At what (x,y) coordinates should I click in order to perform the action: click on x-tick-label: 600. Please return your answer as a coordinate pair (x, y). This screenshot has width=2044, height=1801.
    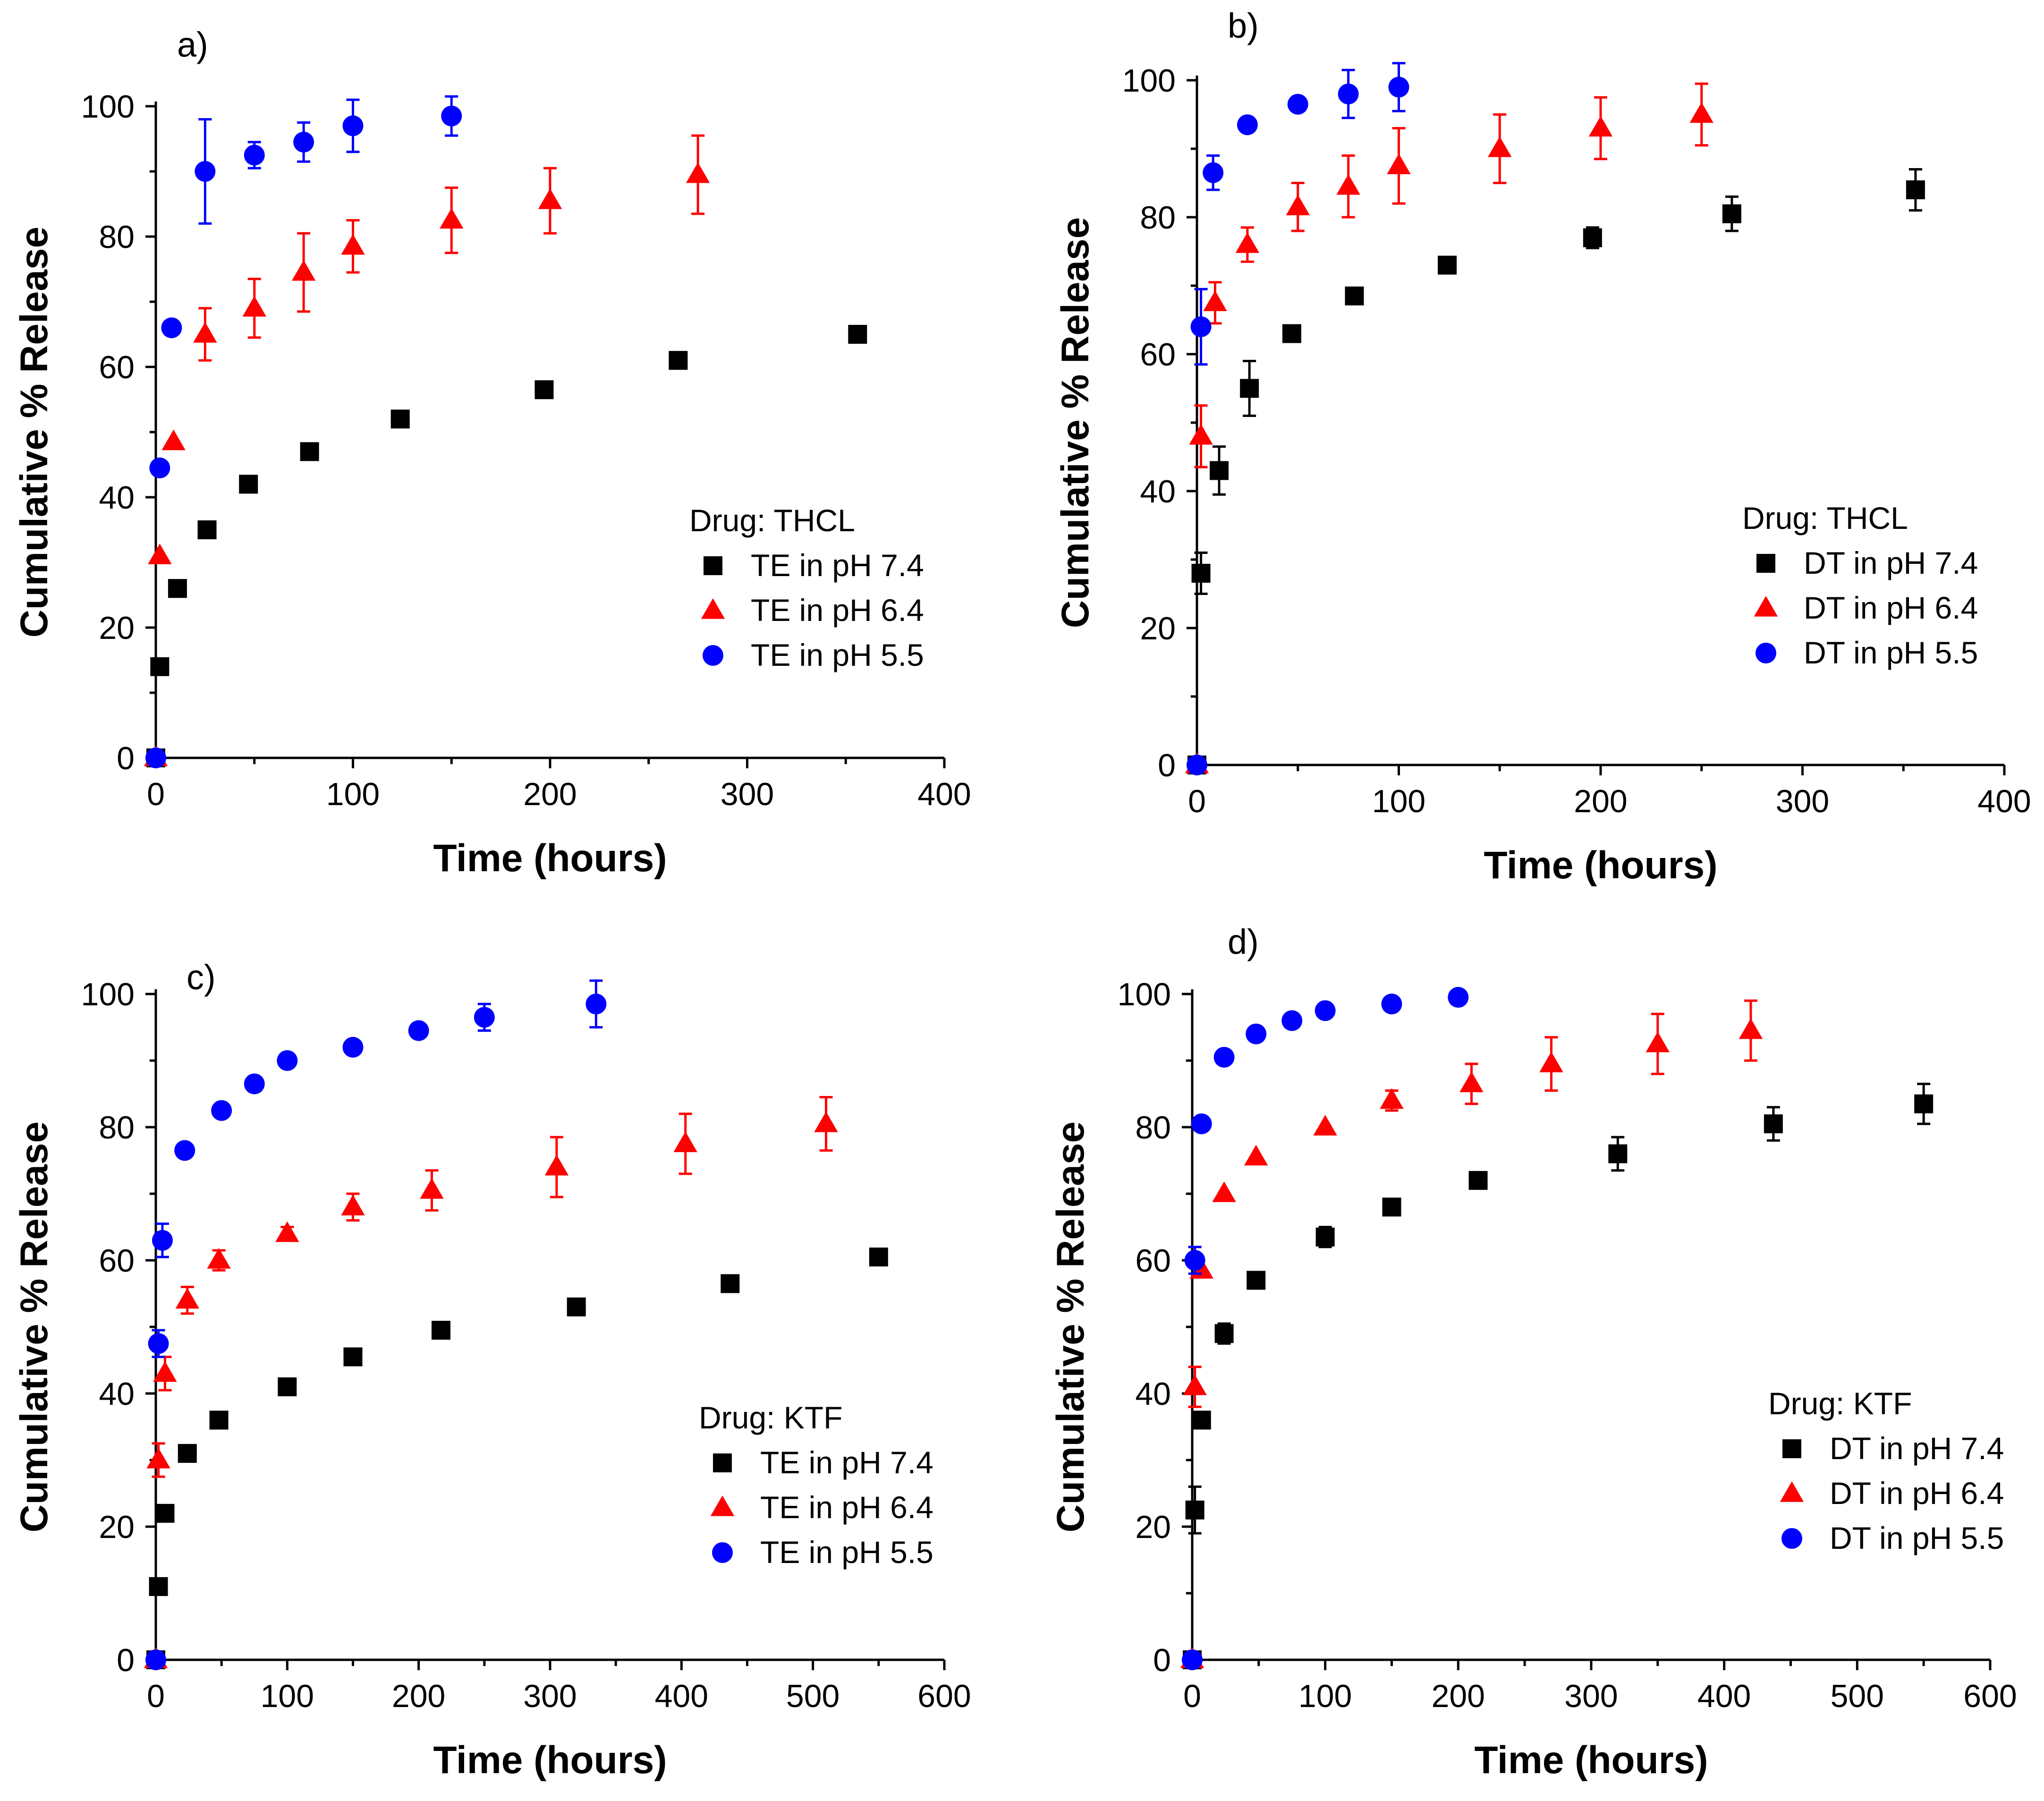
    Looking at the image, I should click on (944, 1696).